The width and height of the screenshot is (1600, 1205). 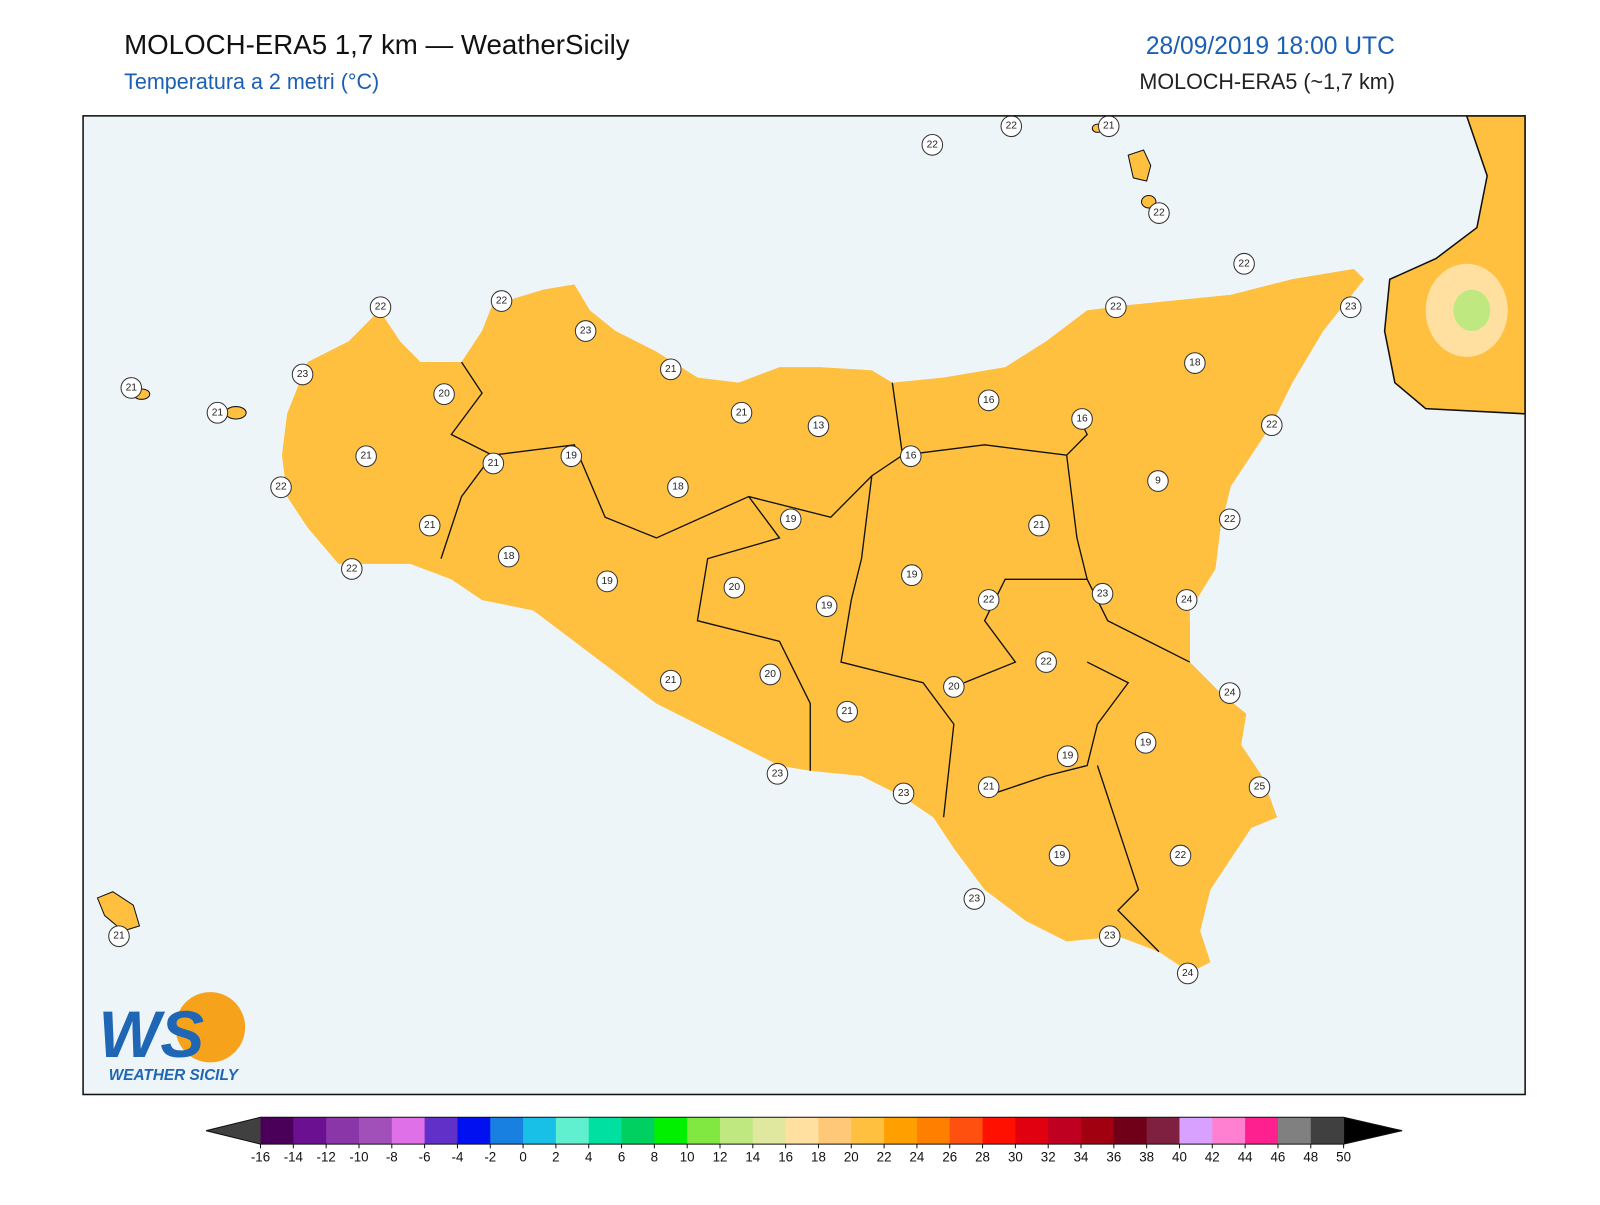 What do you see at coordinates (1245, 1157) in the screenshot?
I see `colorbar-tick-label: 44` at bounding box center [1245, 1157].